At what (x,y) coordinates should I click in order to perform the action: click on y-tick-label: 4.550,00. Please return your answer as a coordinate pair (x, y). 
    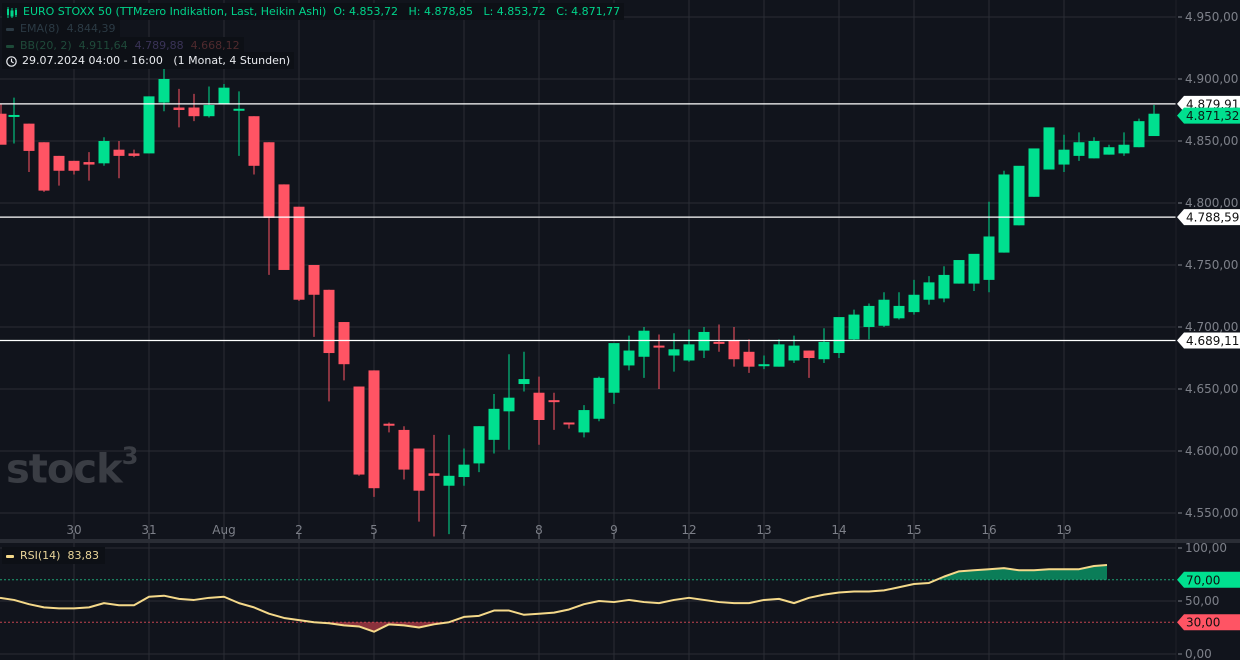
    Looking at the image, I should click on (1211, 513).